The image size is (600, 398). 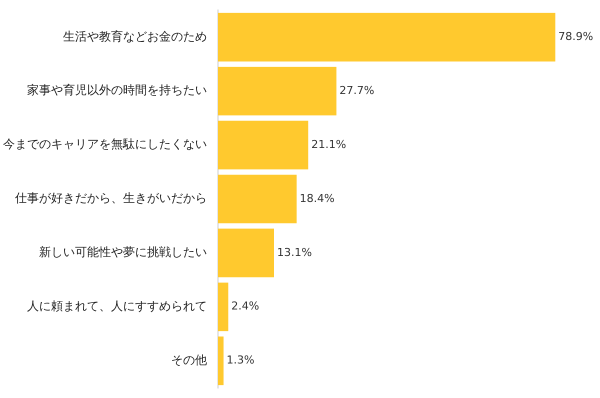 I want to click on data-label: 1.3%, so click(x=240, y=360).